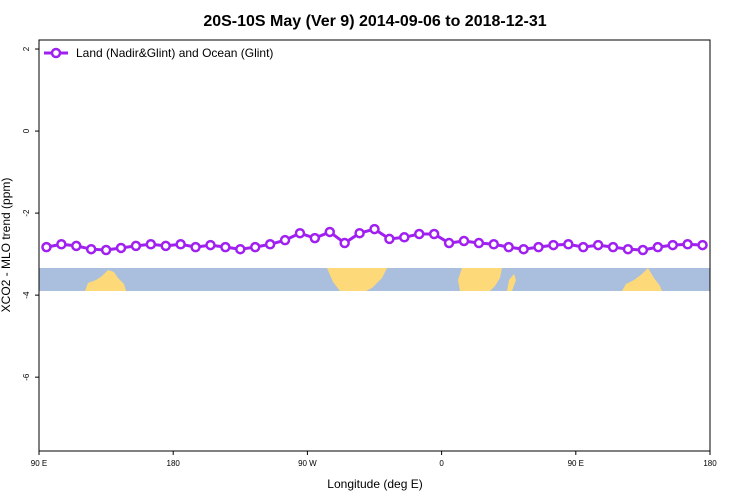  I want to click on x-tick-label: 90 W, so click(307, 463).